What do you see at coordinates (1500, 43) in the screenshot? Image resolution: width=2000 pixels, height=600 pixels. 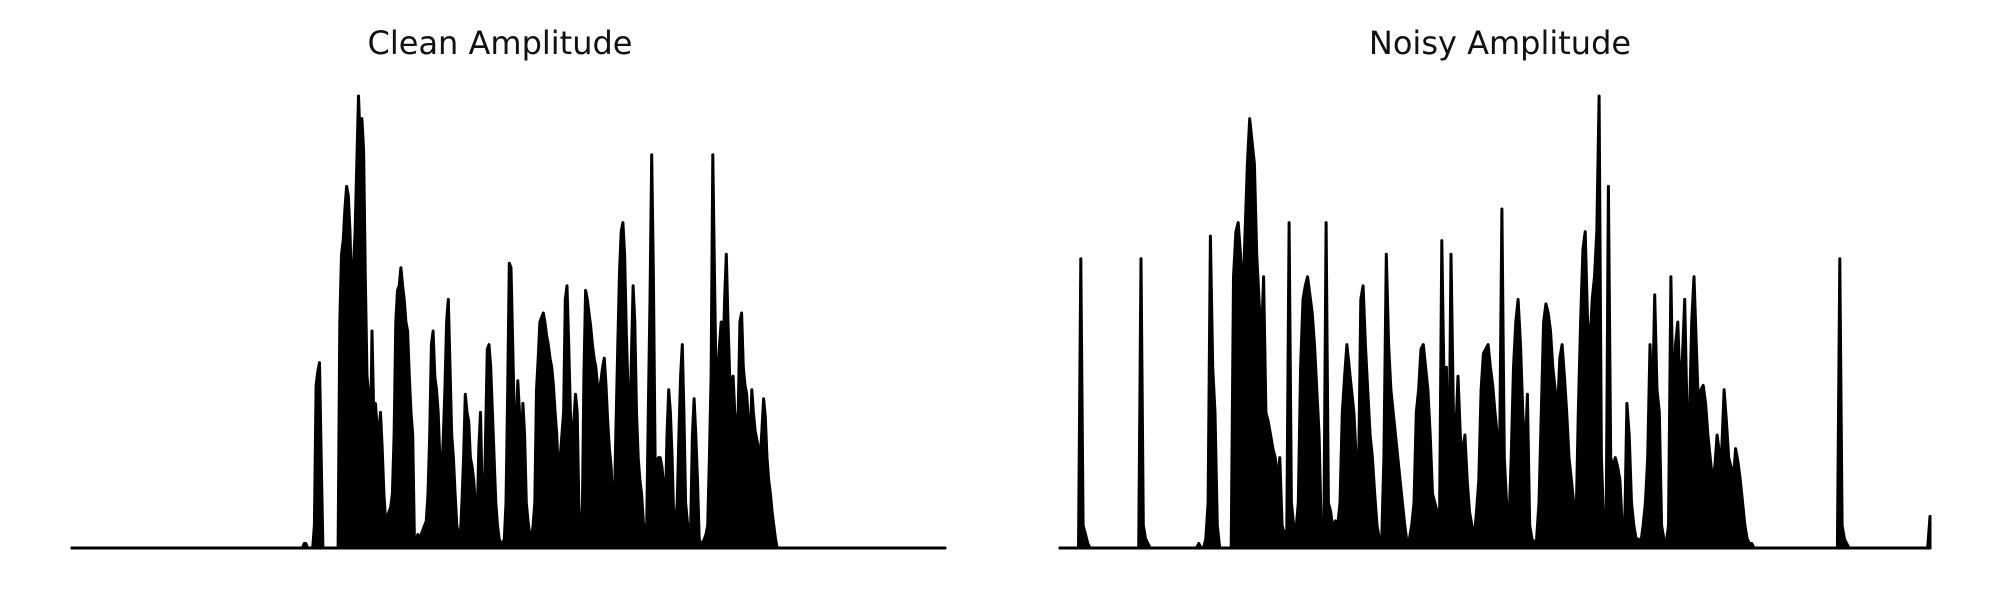 I see `noisy-amplitude-title: Noisy Amplitude` at bounding box center [1500, 43].